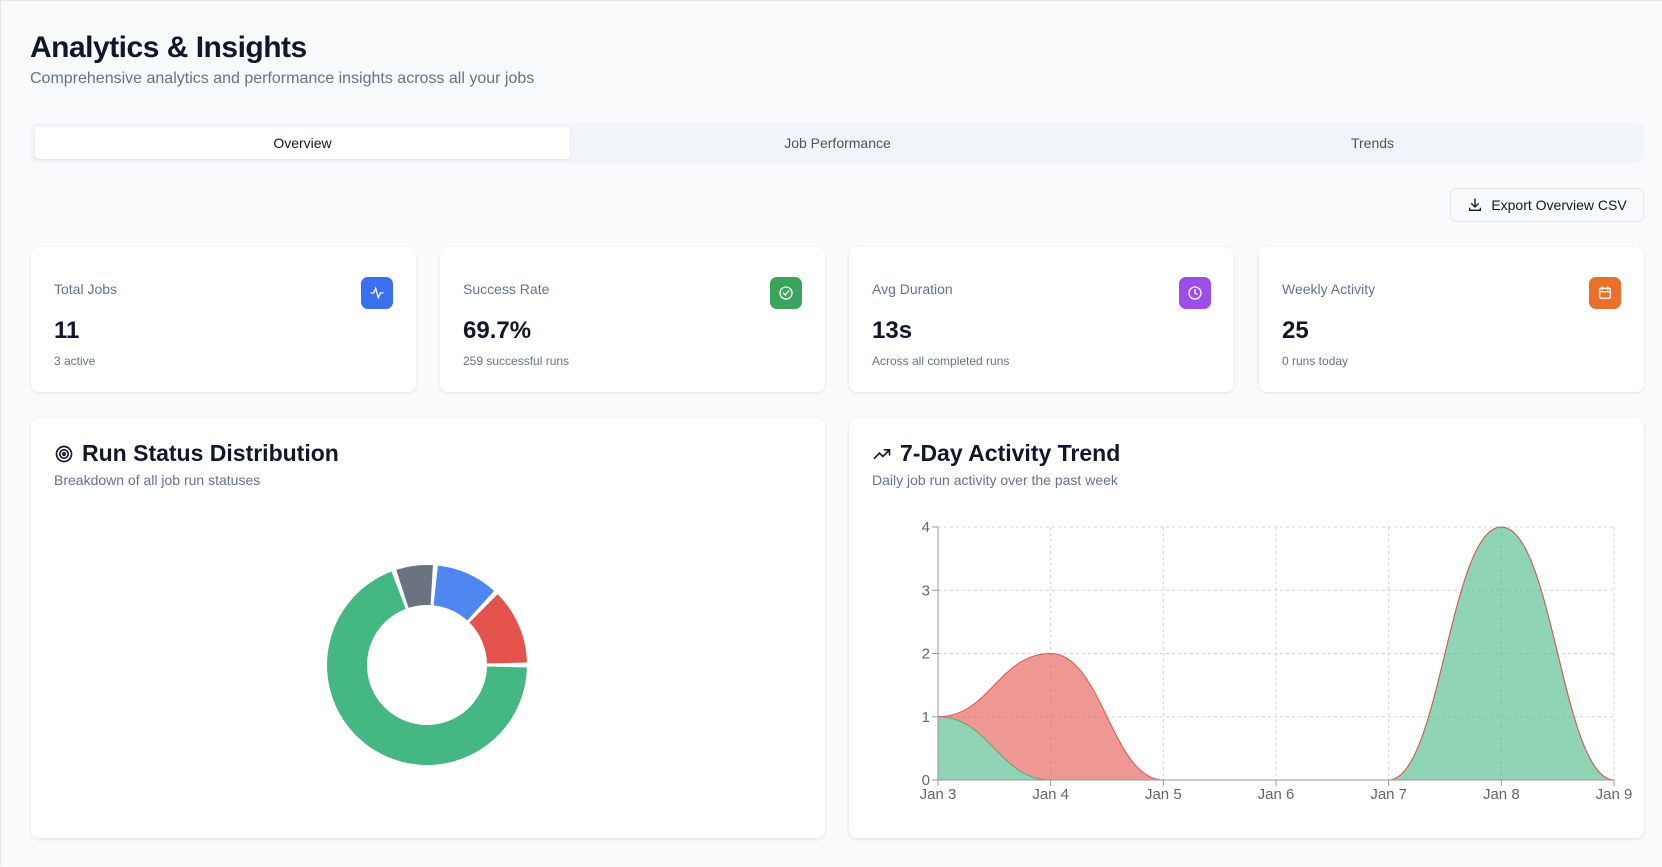 The height and width of the screenshot is (867, 1662). What do you see at coordinates (1315, 361) in the screenshot?
I see `stat-note: 0 runs today` at bounding box center [1315, 361].